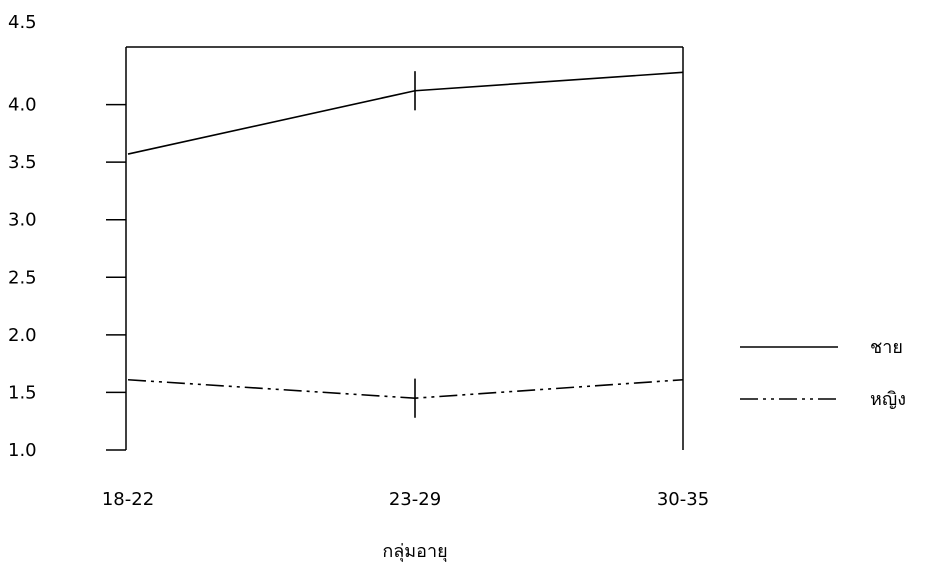 This screenshot has height=570, width=927. I want to click on legend-label-1: ชาย, so click(886, 347).